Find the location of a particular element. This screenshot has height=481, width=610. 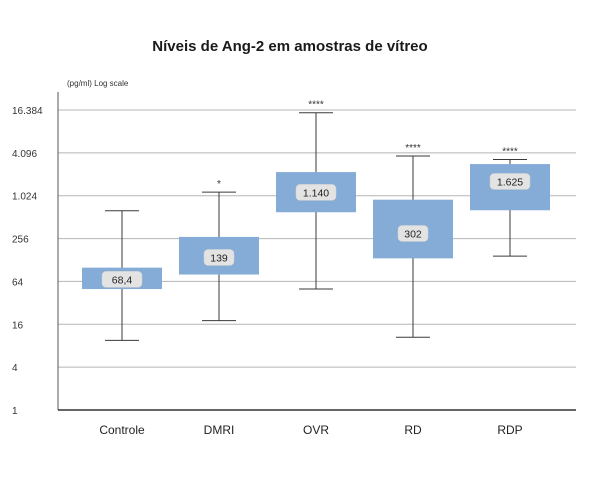

x-tick-label: RD is located at coordinates (413, 430).